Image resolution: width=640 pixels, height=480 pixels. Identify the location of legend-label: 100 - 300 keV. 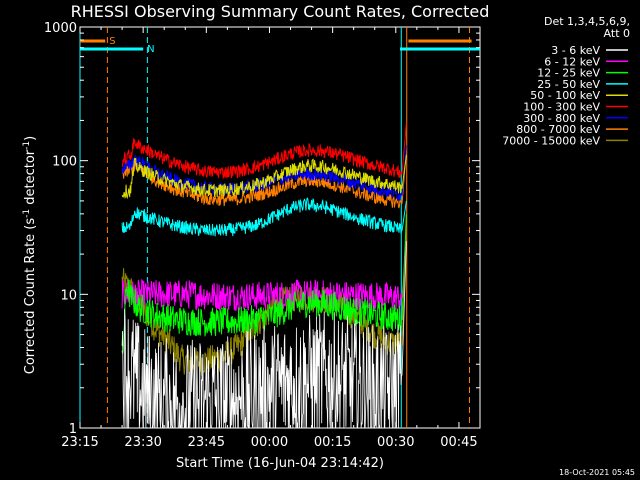
(561, 107).